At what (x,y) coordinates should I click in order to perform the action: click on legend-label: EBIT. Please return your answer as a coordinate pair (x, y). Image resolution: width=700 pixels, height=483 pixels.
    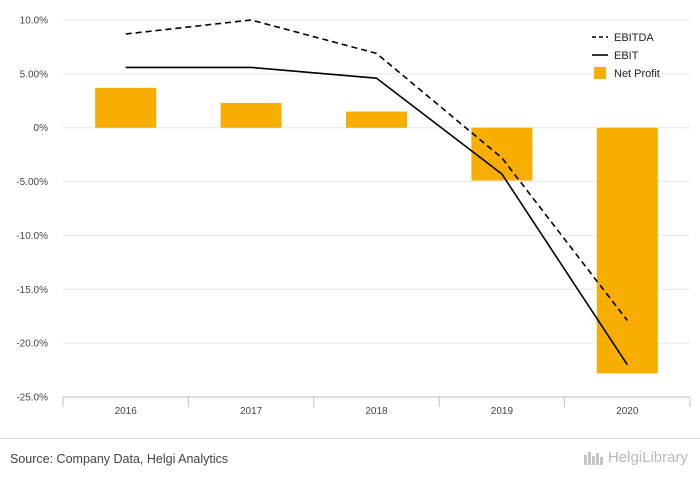
    Looking at the image, I should click on (626, 56).